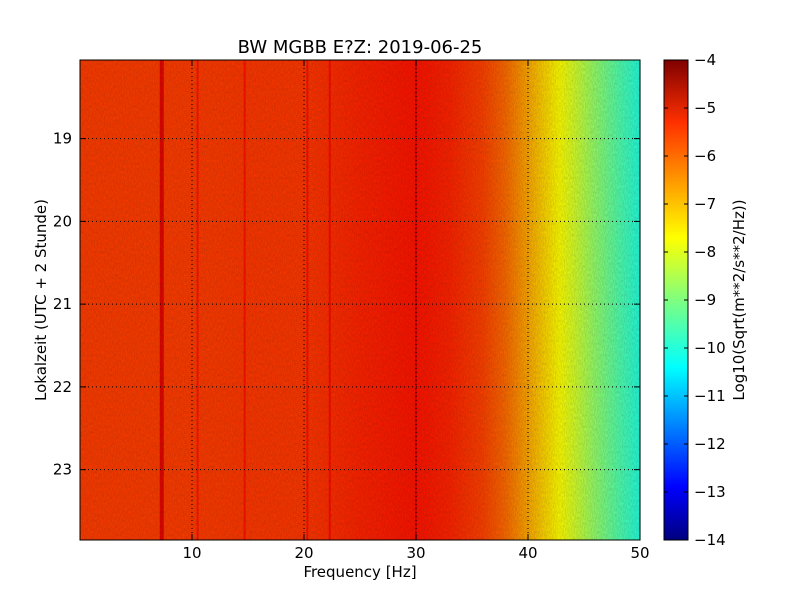  I want to click on y-tick-label: 19, so click(62, 139).